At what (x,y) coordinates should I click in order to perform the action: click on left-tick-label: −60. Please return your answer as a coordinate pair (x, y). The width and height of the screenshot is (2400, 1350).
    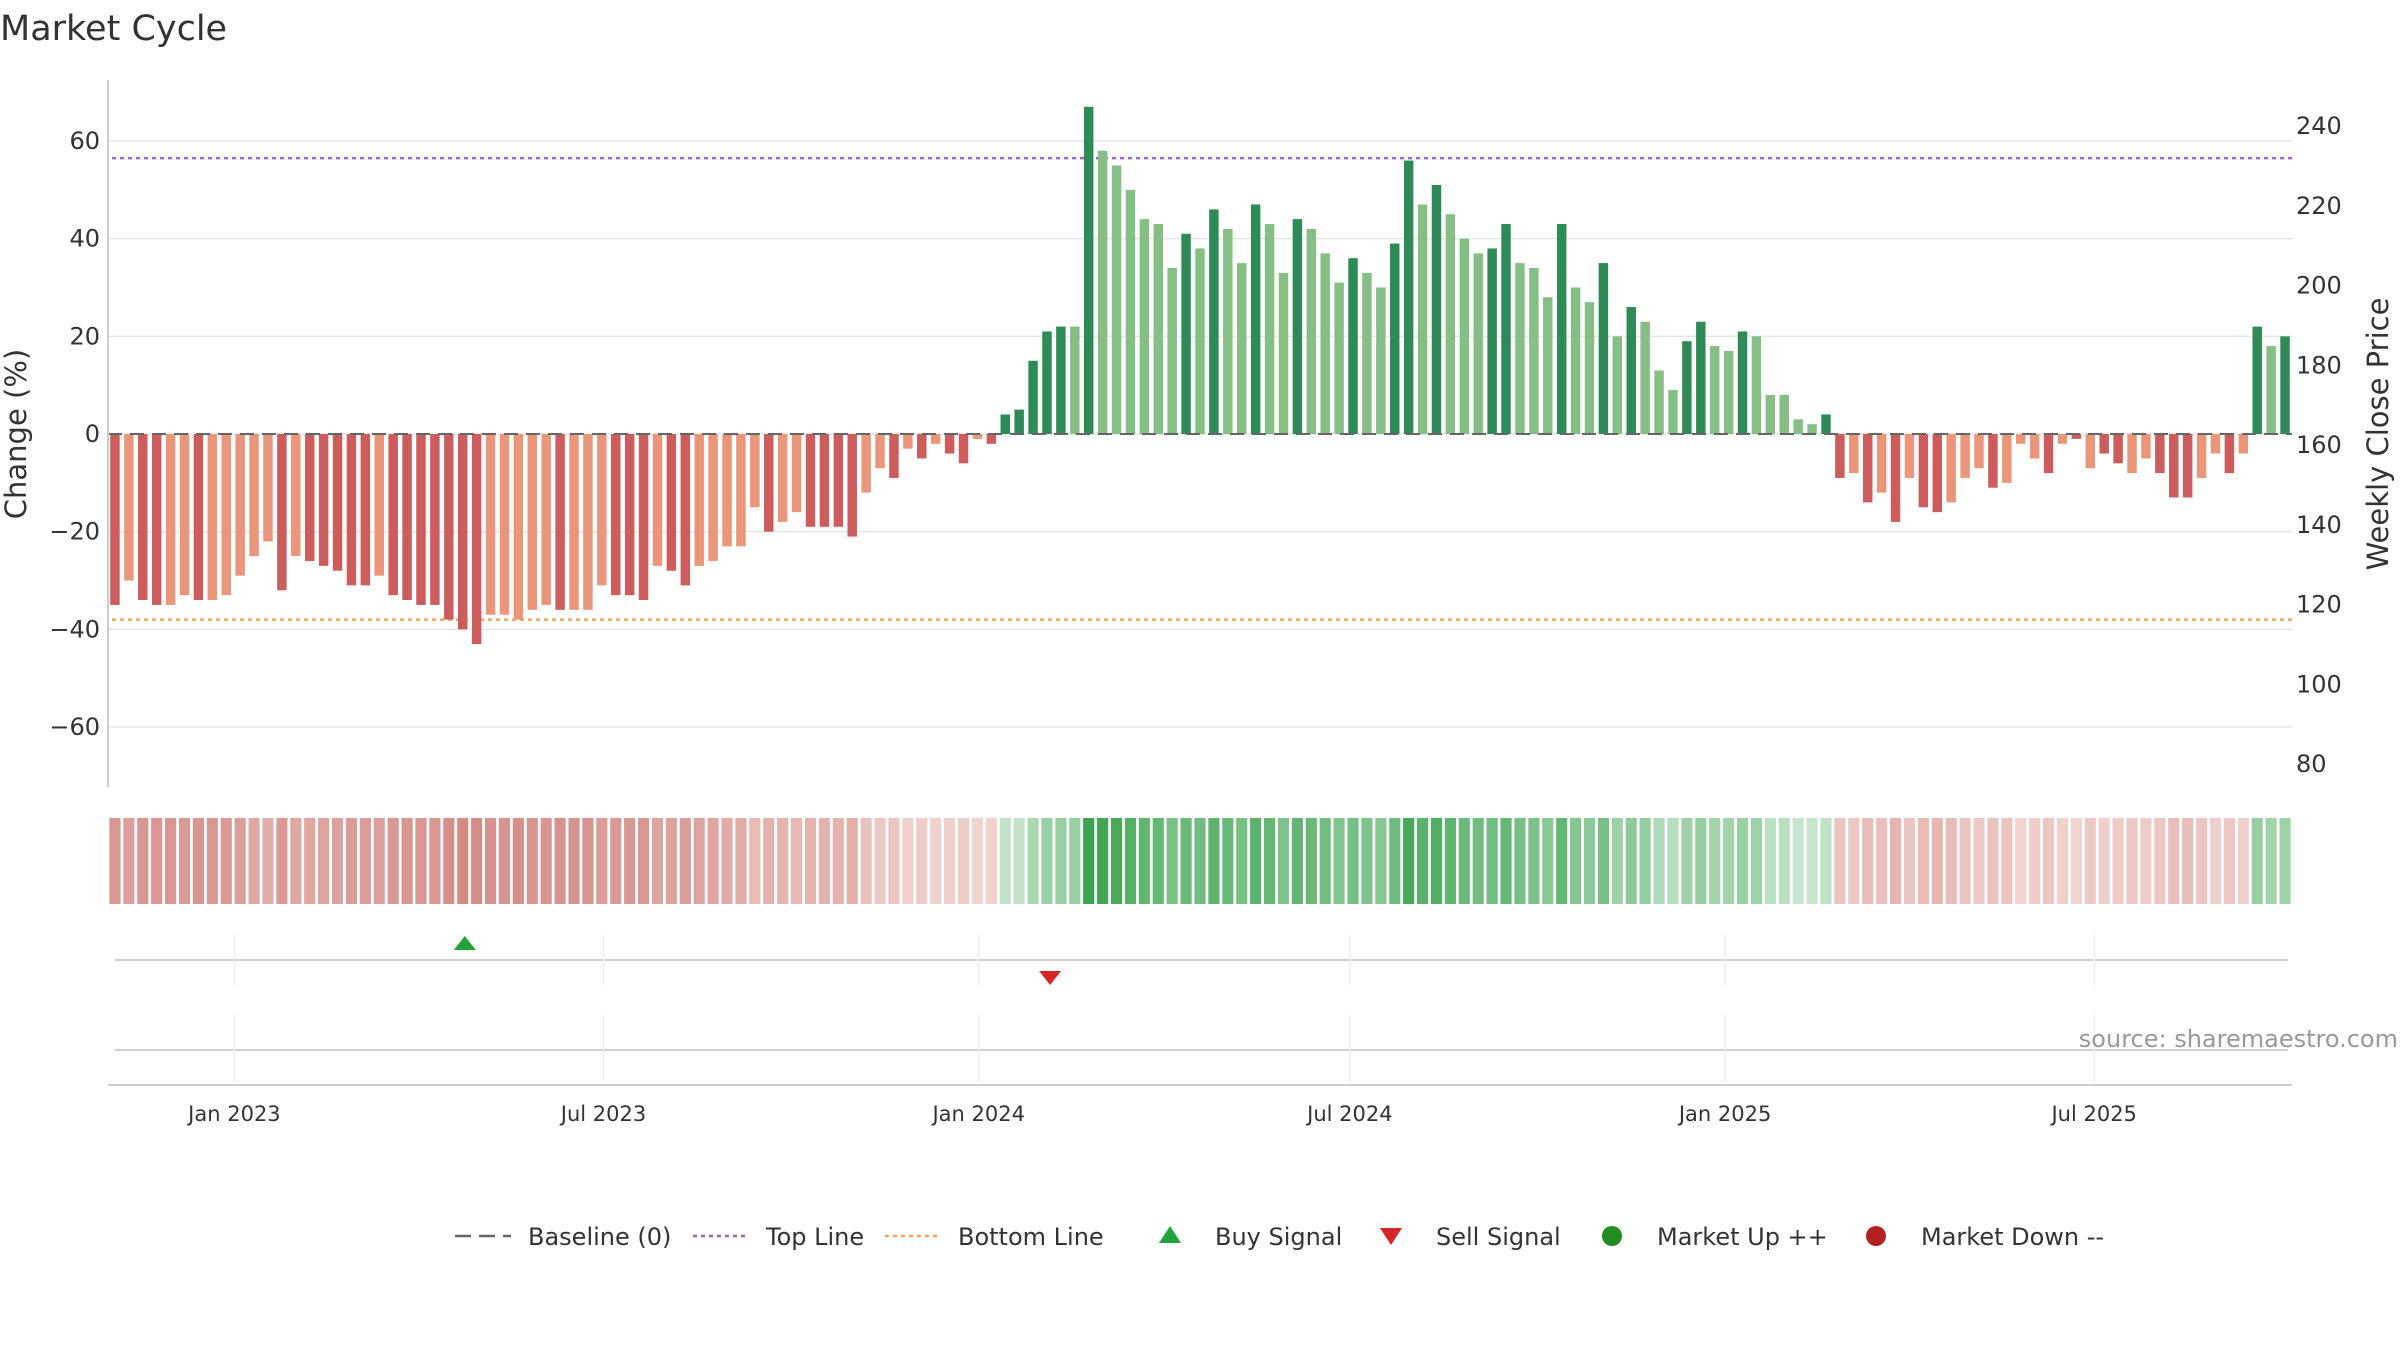
    Looking at the image, I should click on (74, 727).